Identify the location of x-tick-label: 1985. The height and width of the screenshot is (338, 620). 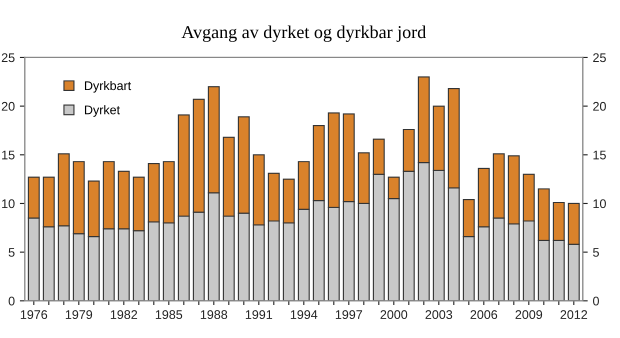
(169, 315).